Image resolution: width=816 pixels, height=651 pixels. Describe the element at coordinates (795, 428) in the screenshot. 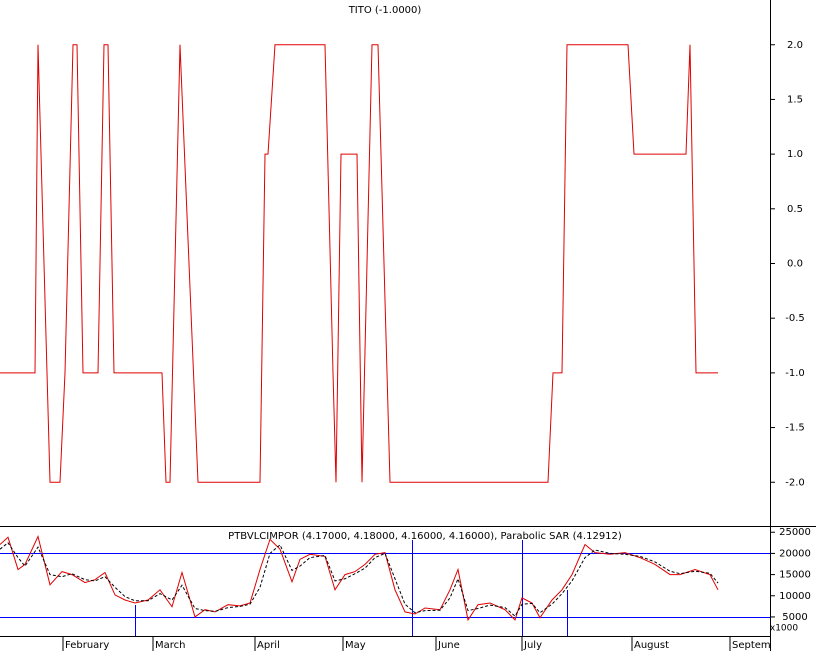

I see `y-tick-label: -1.5` at that location.